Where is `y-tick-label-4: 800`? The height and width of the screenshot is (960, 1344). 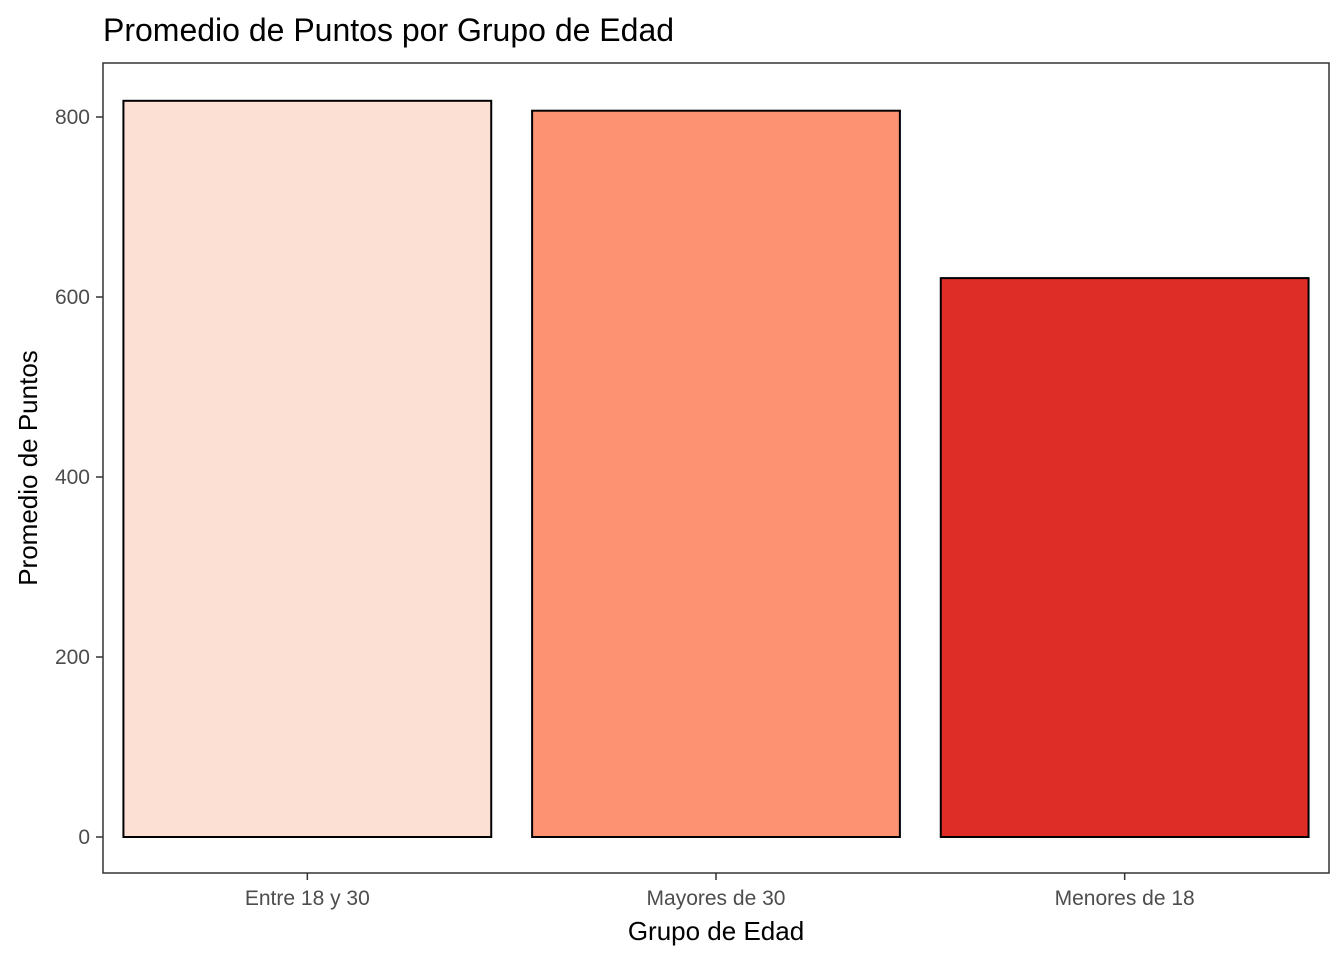
y-tick-label-4: 800 is located at coordinates (72, 117).